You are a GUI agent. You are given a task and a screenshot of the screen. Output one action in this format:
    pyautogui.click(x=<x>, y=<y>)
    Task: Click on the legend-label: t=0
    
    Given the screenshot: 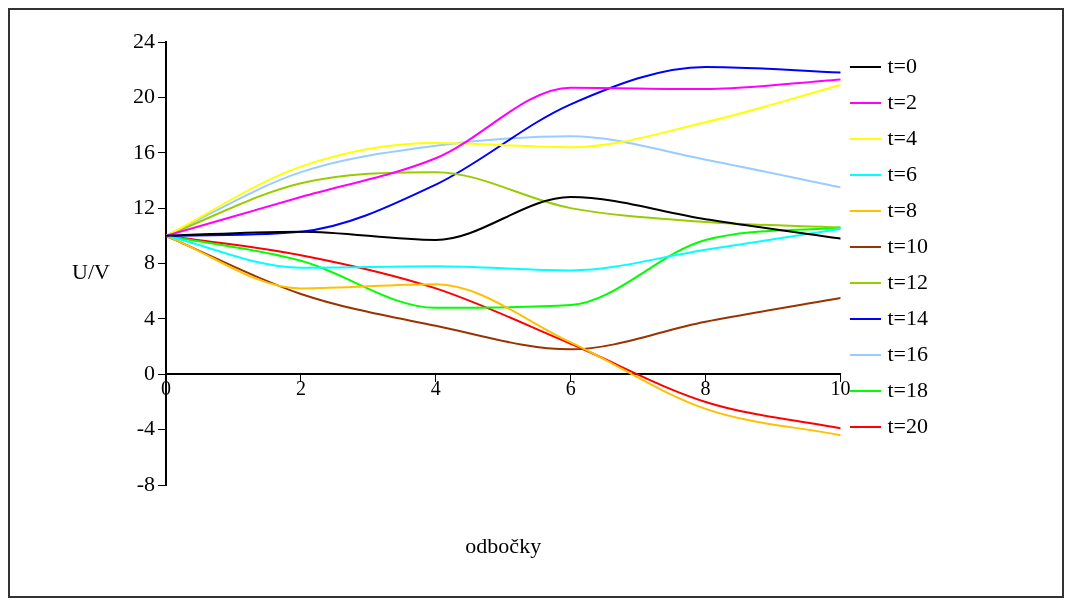 What is the action you would take?
    pyautogui.click(x=902, y=65)
    